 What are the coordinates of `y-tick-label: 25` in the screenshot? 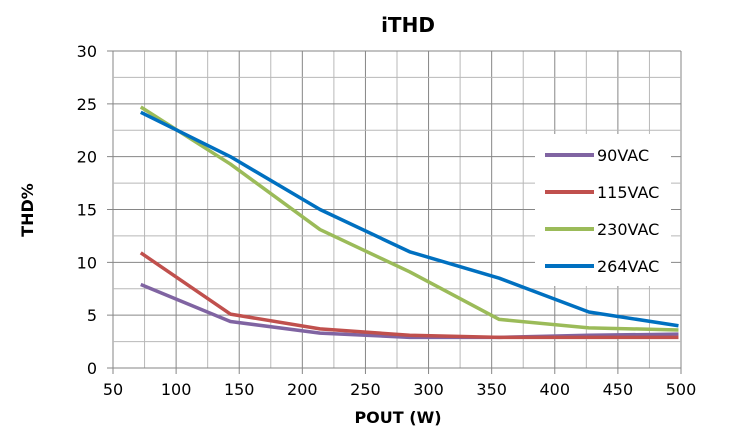 It's located at (87, 104).